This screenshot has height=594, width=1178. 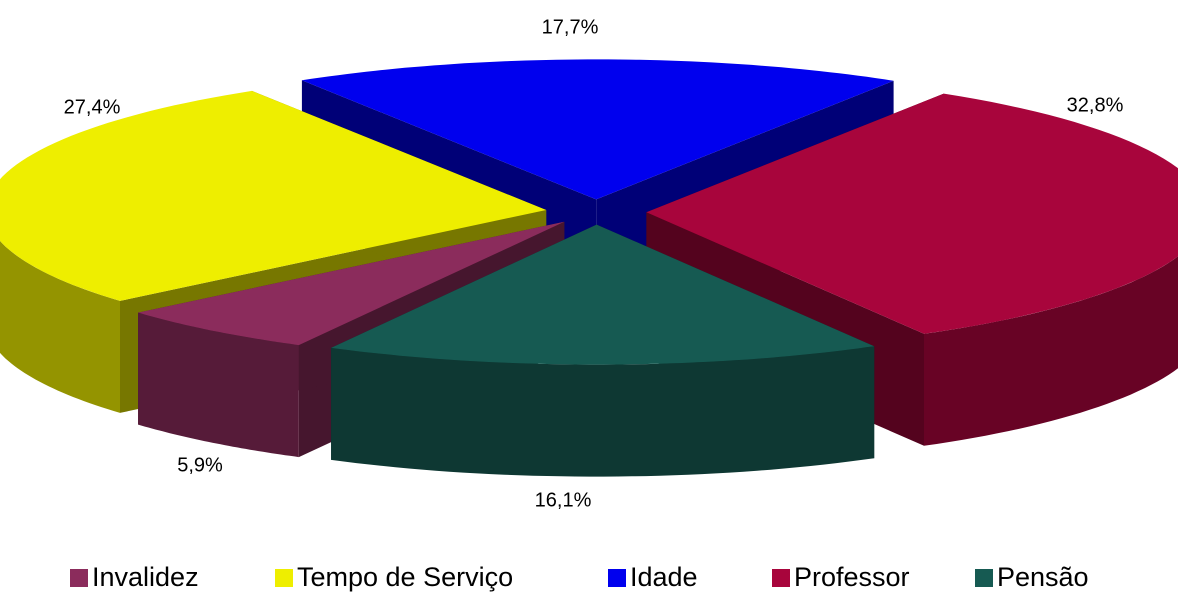 What do you see at coordinates (852, 577) in the screenshot?
I see `legend-label: Professor` at bounding box center [852, 577].